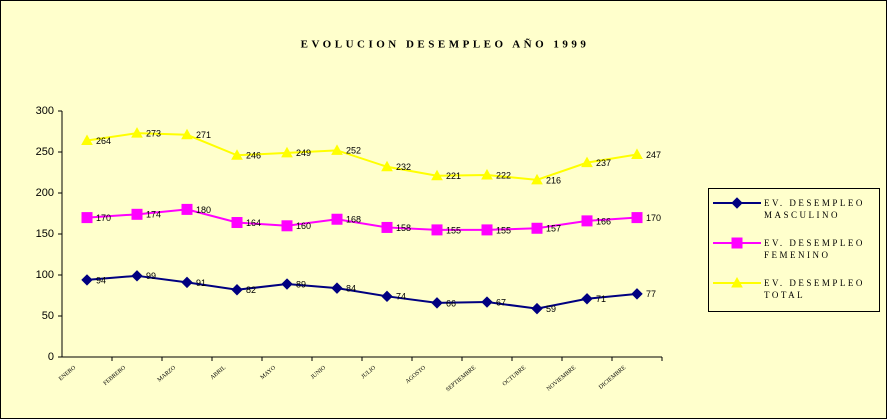 The image size is (887, 419). I want to click on data-label: 91, so click(201, 283).